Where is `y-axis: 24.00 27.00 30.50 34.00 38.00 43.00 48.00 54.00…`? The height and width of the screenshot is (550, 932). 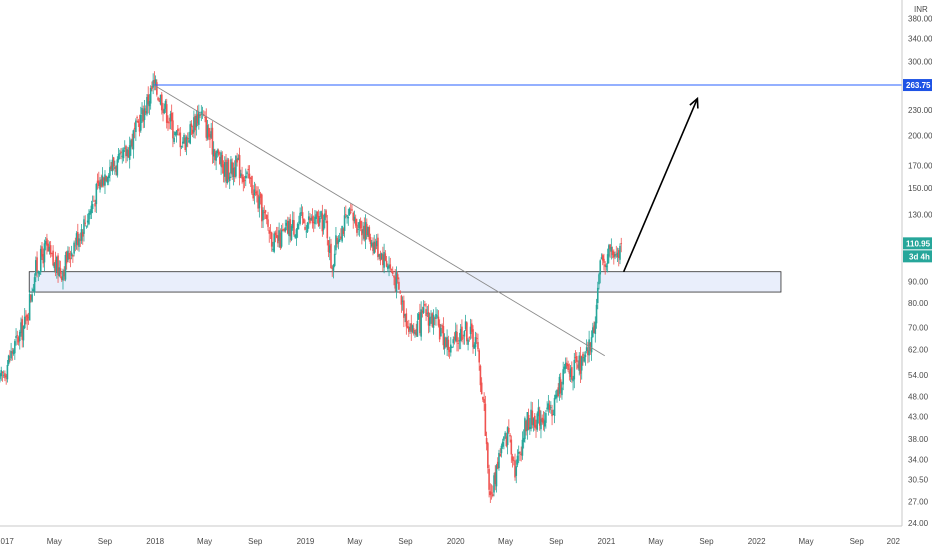
y-axis: 24.00 27.00 30.50 34.00 38.00 43.00 48.00 54.00… is located at coordinates (916, 264).